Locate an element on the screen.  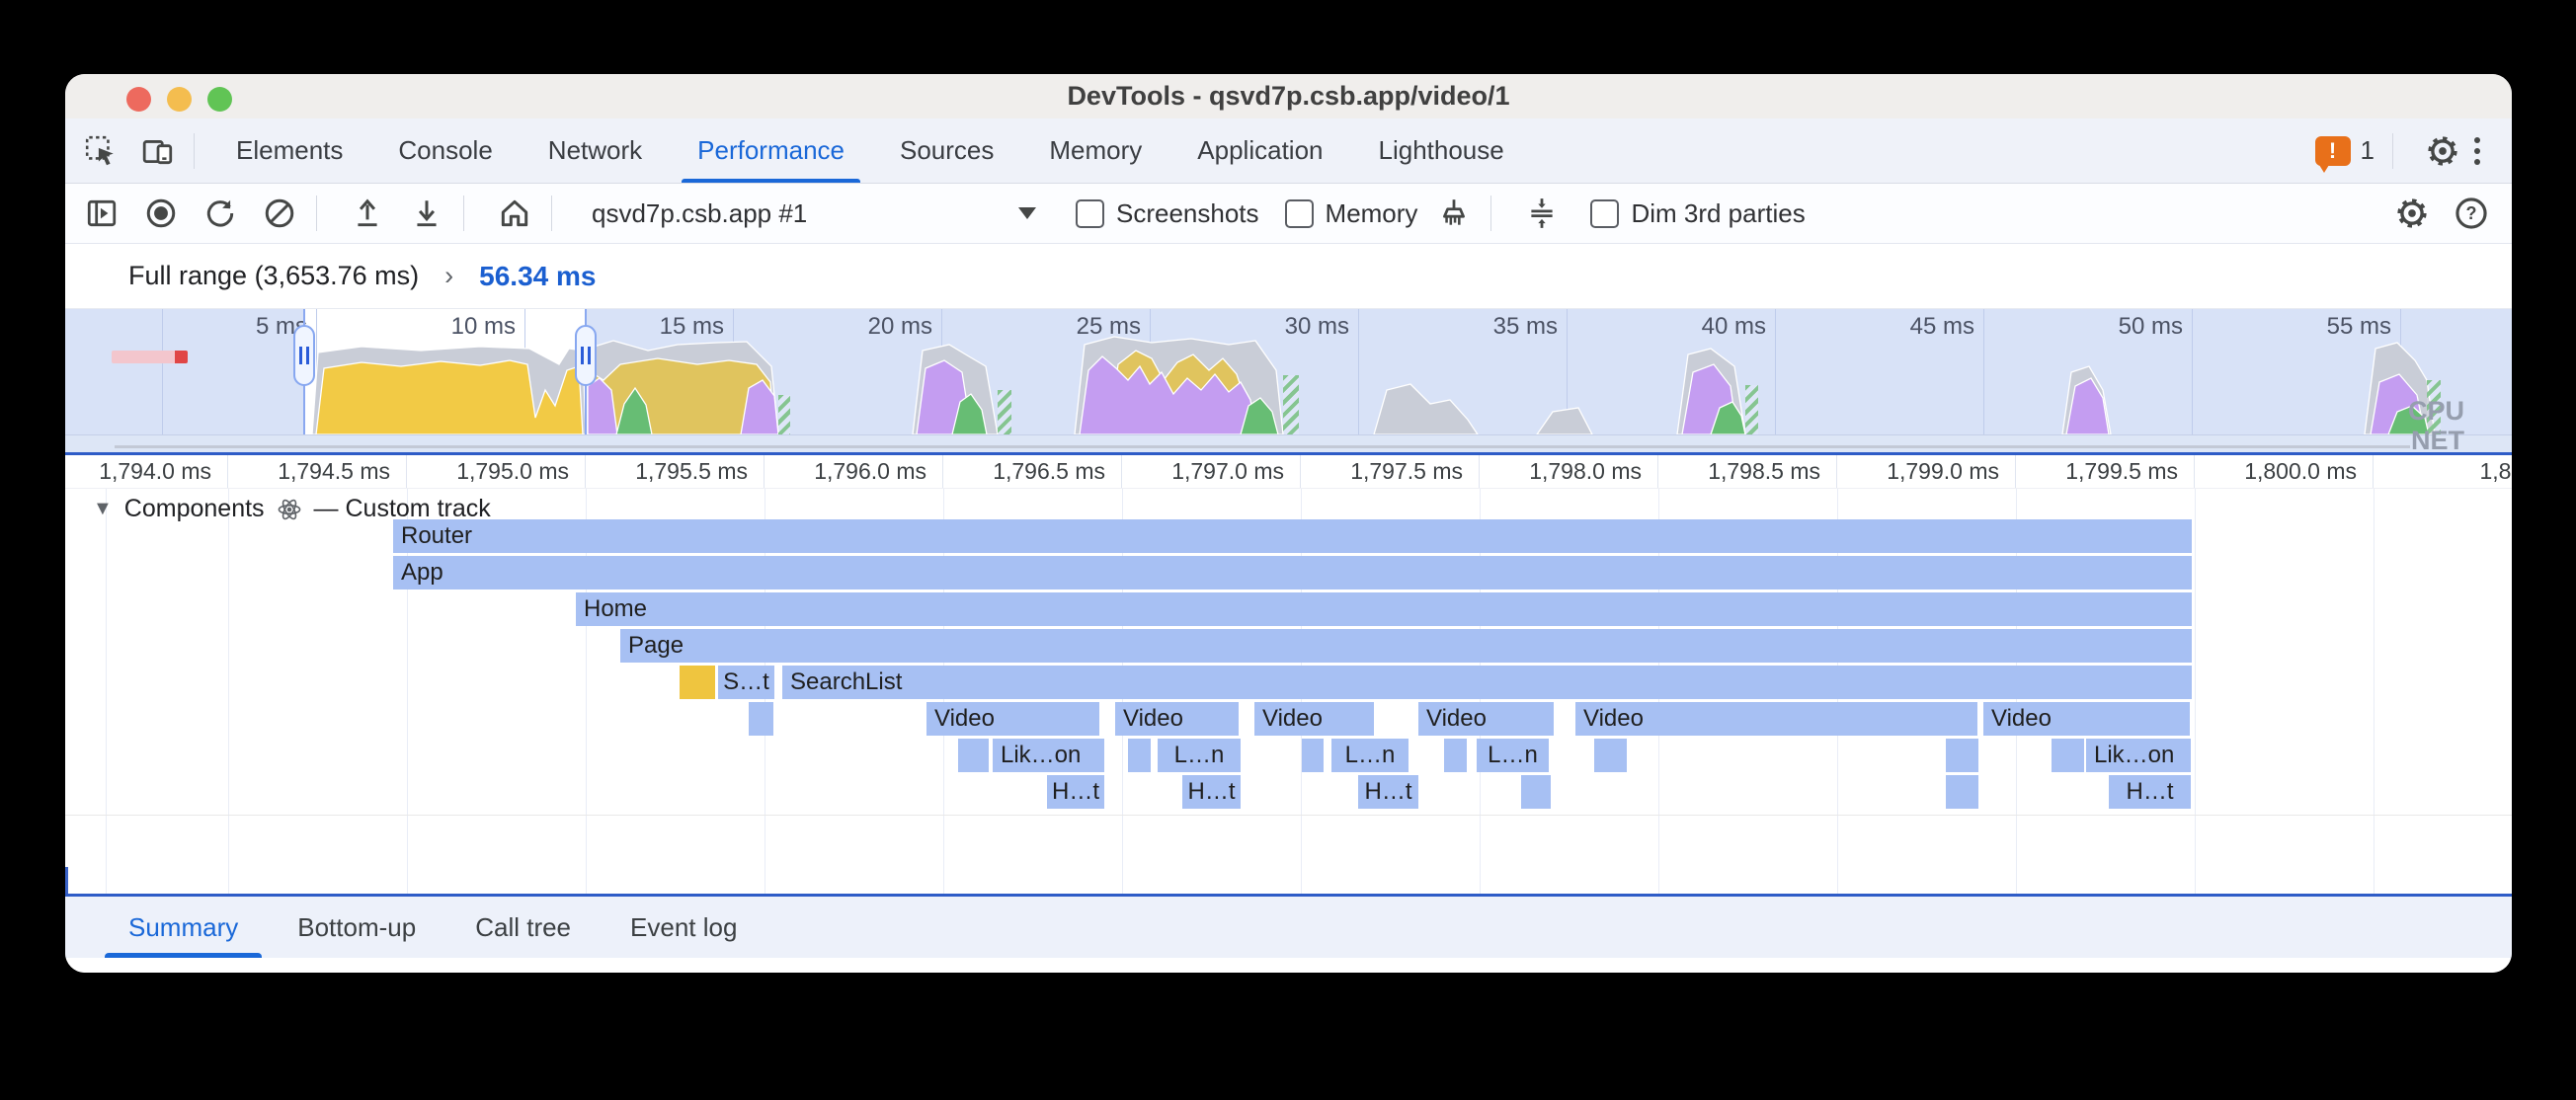
bottom-tabbar: Summary Bottom-up Call tree Event log is located at coordinates (1288, 926).